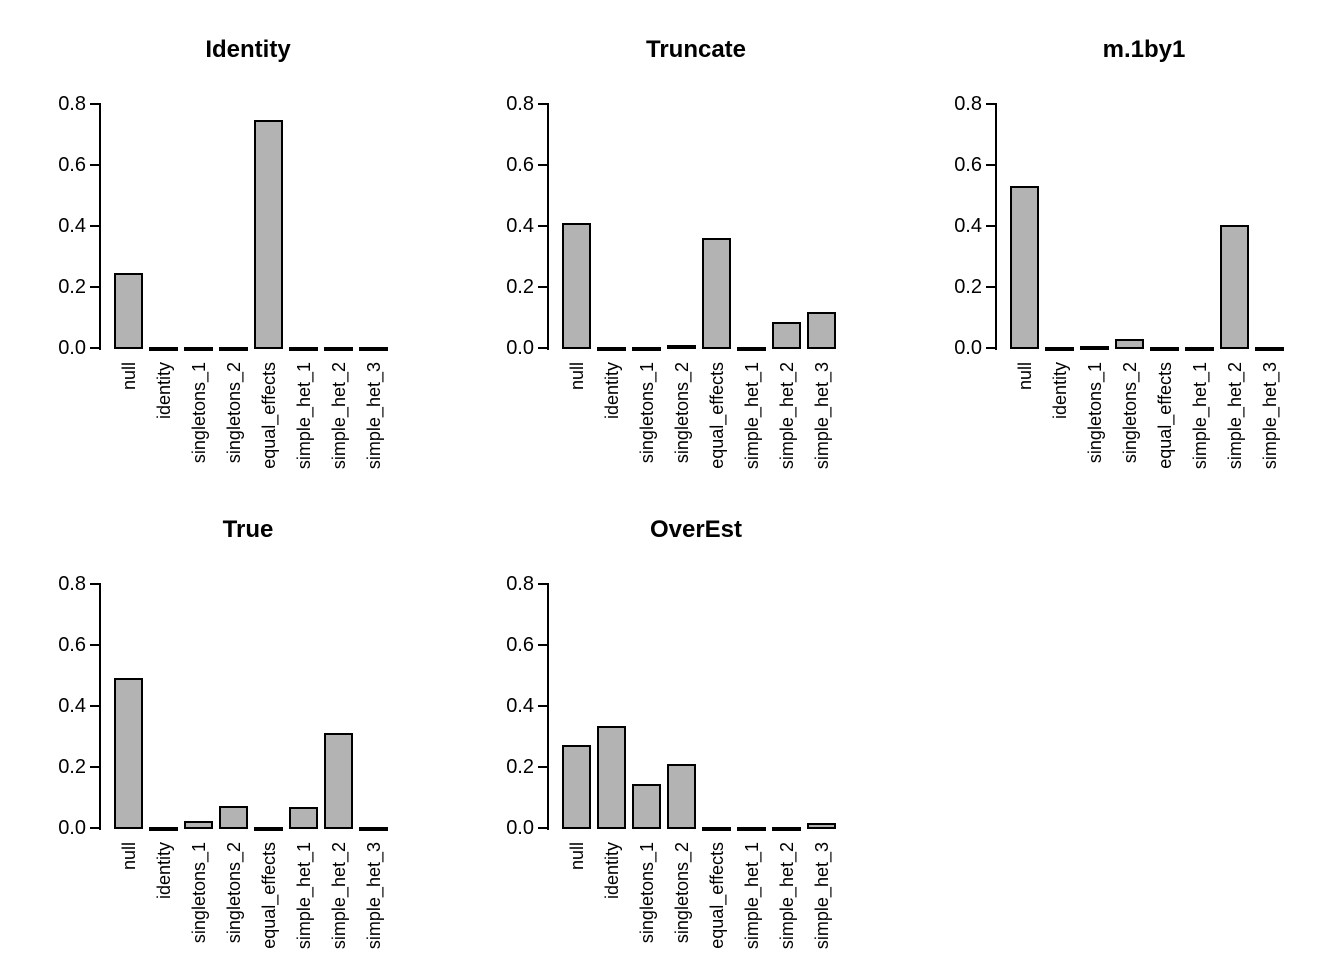 This screenshot has height=960, width=1344. I want to click on chart-title: Truncate, so click(696, 49).